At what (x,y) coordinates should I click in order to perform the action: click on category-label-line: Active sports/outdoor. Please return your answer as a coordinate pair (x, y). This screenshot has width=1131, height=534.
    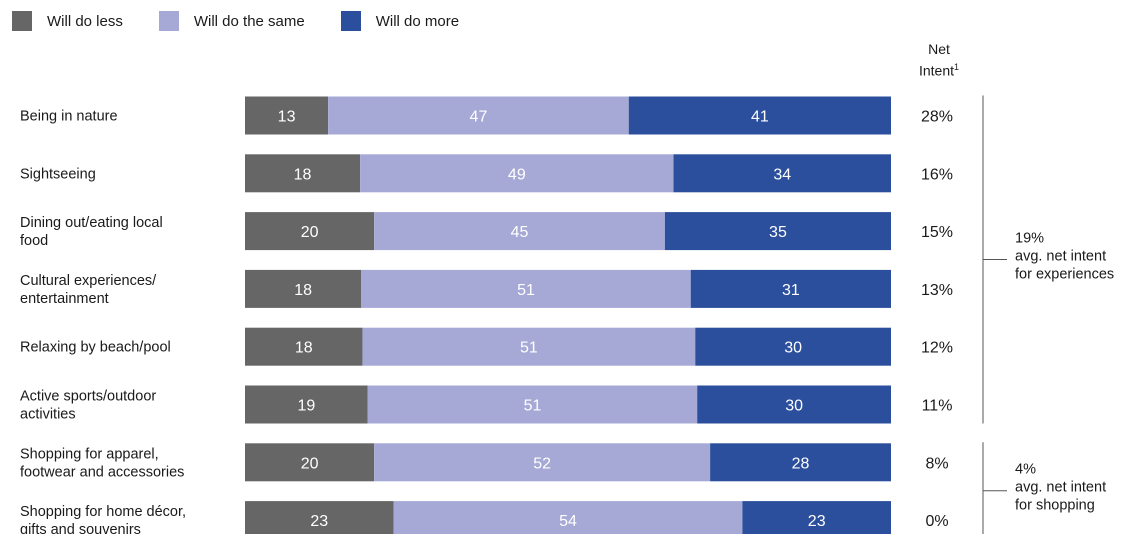
    Looking at the image, I should click on (88, 397).